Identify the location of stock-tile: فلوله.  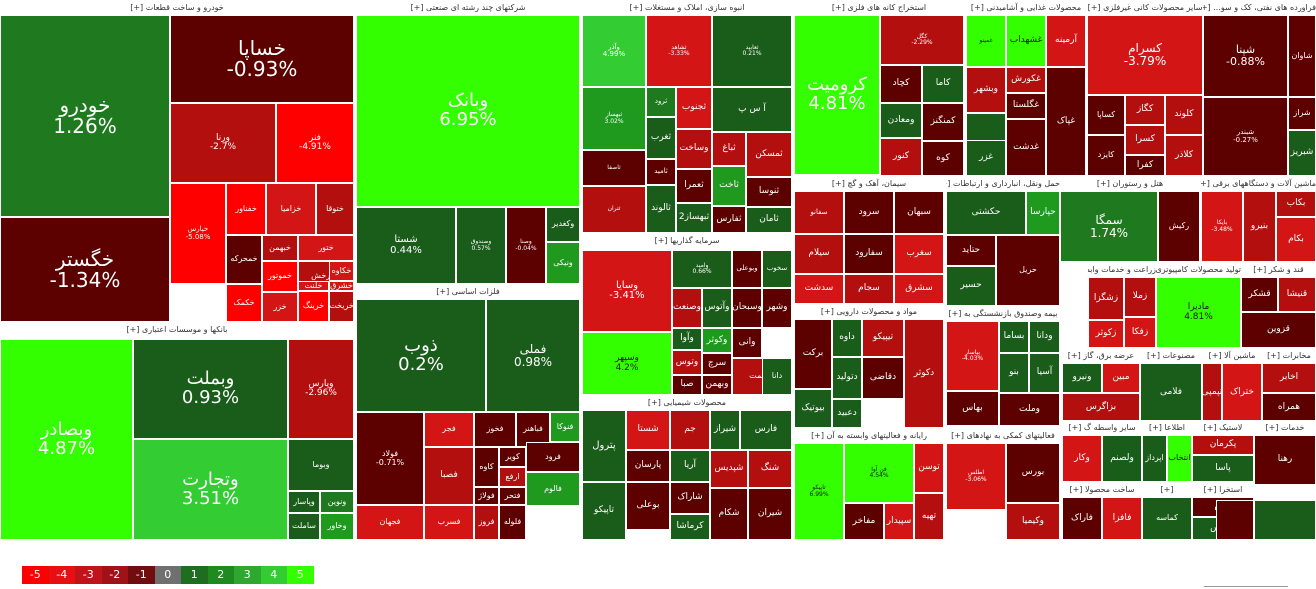
(512, 522).